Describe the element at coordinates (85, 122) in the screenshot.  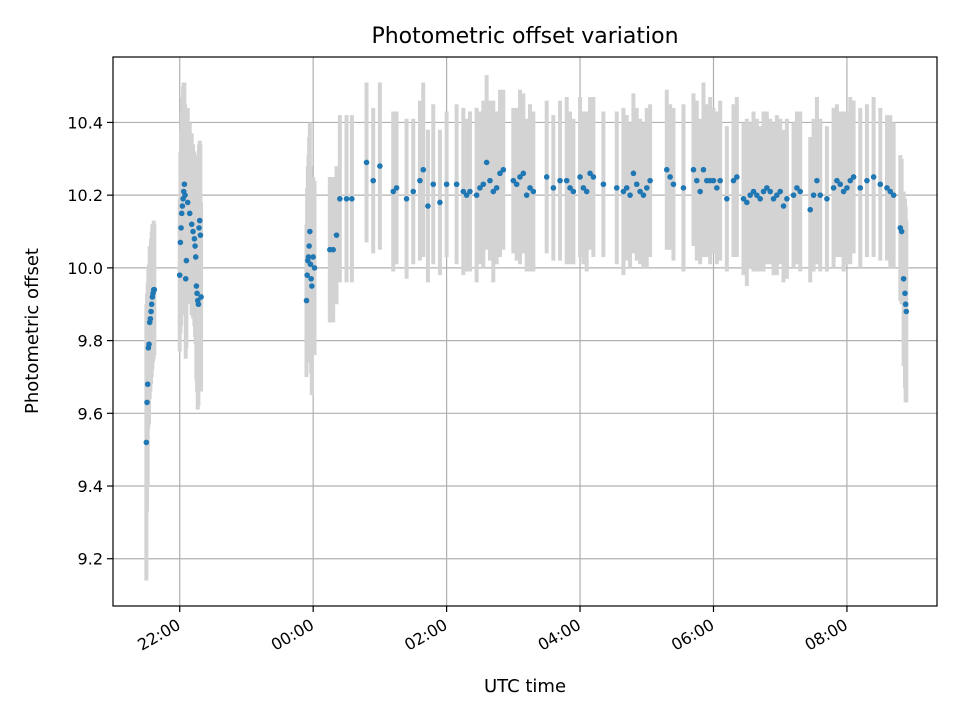
I see `y-tick-label: 10.4` at that location.